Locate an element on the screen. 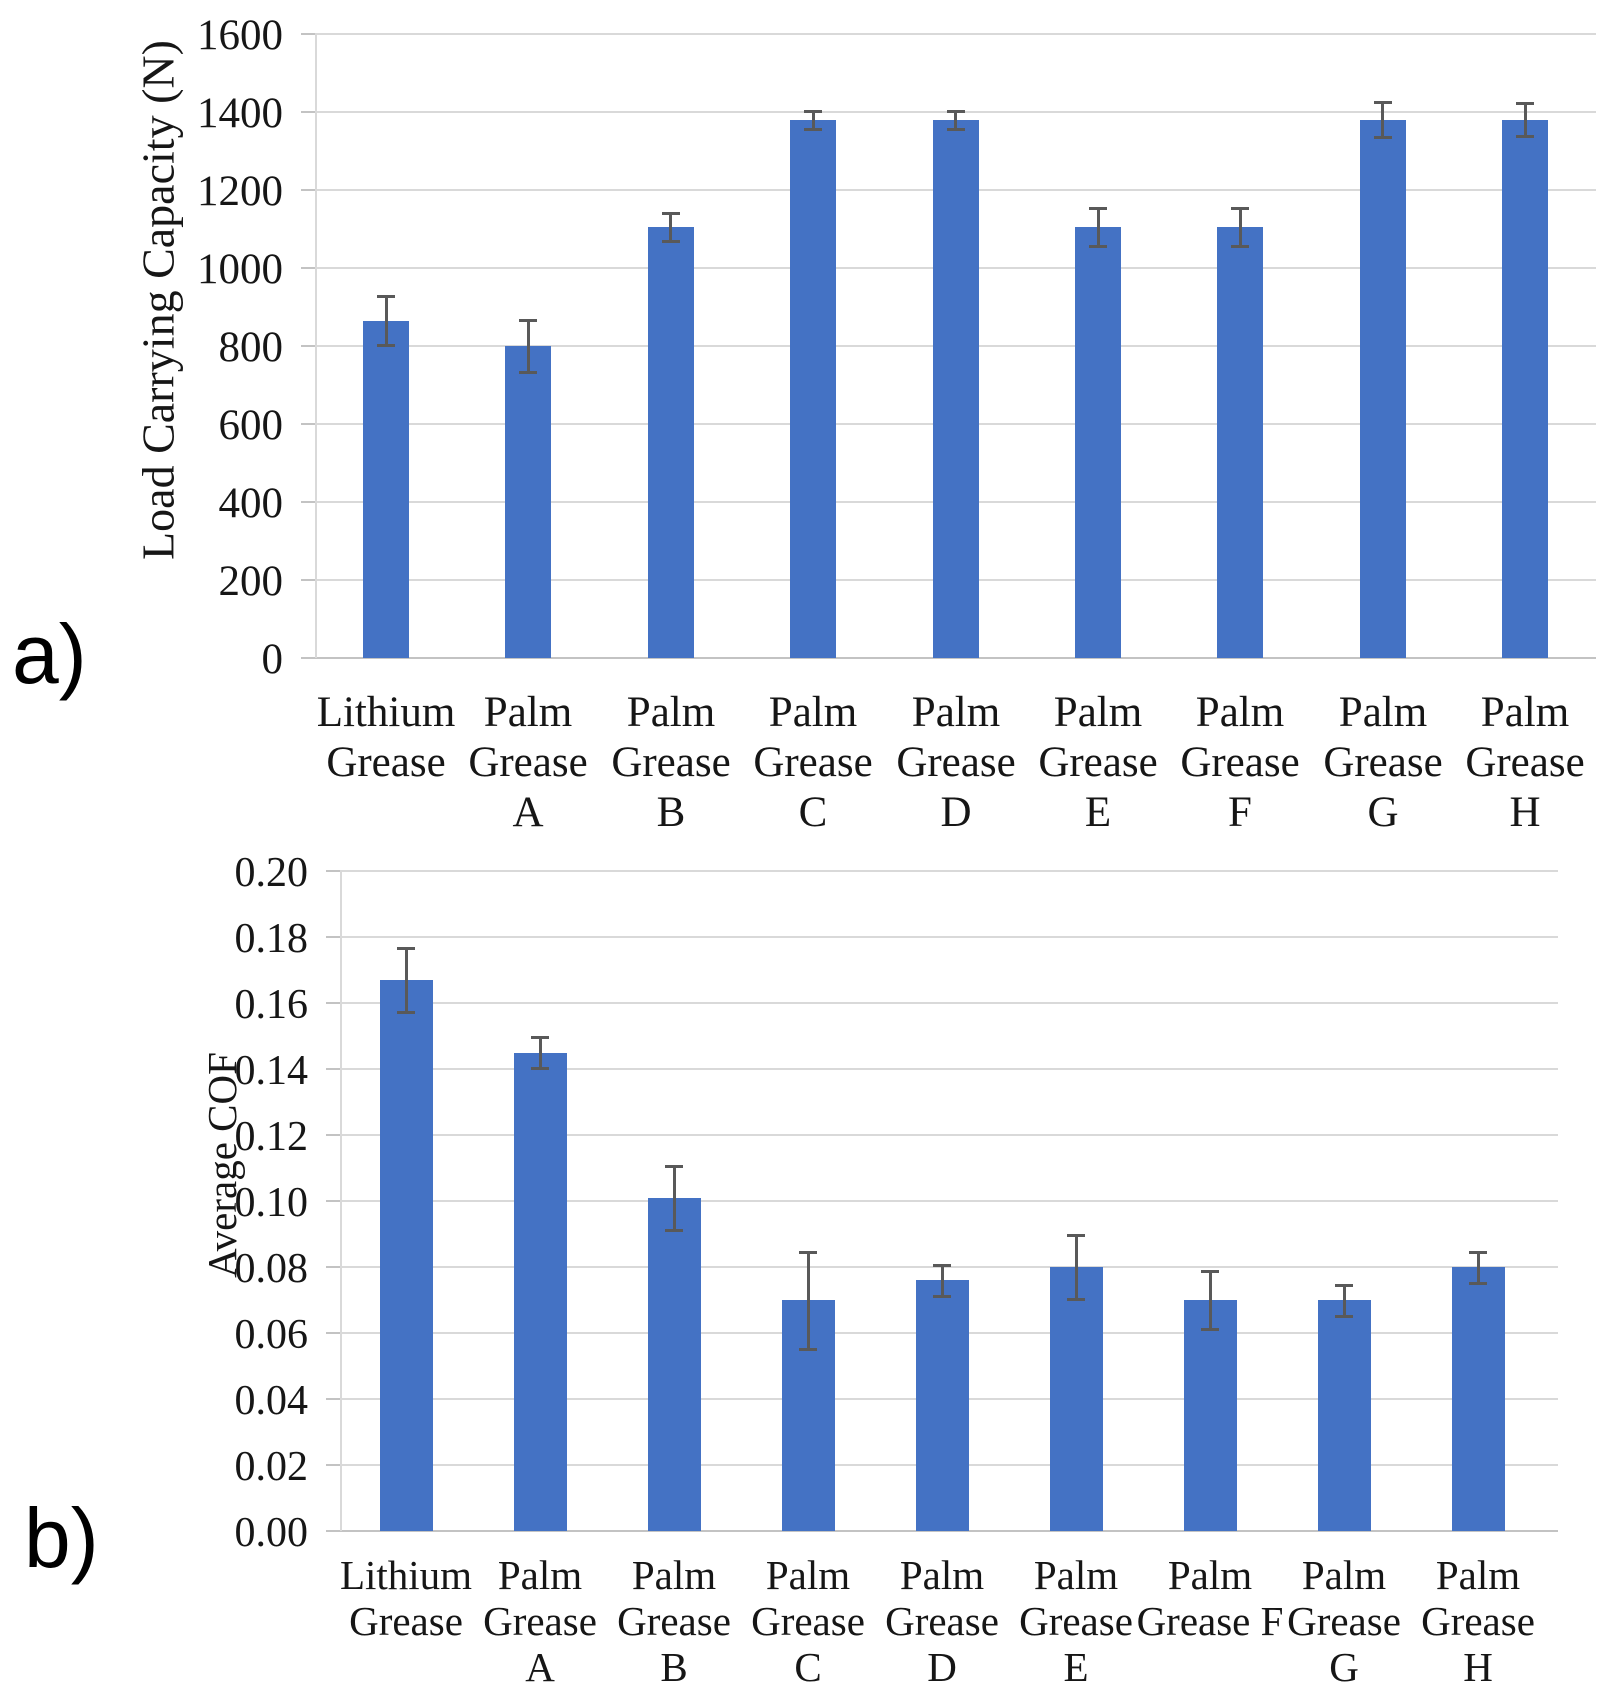 The height and width of the screenshot is (1697, 1623). x-category-label: Palm Grease B is located at coordinates (671, 763).